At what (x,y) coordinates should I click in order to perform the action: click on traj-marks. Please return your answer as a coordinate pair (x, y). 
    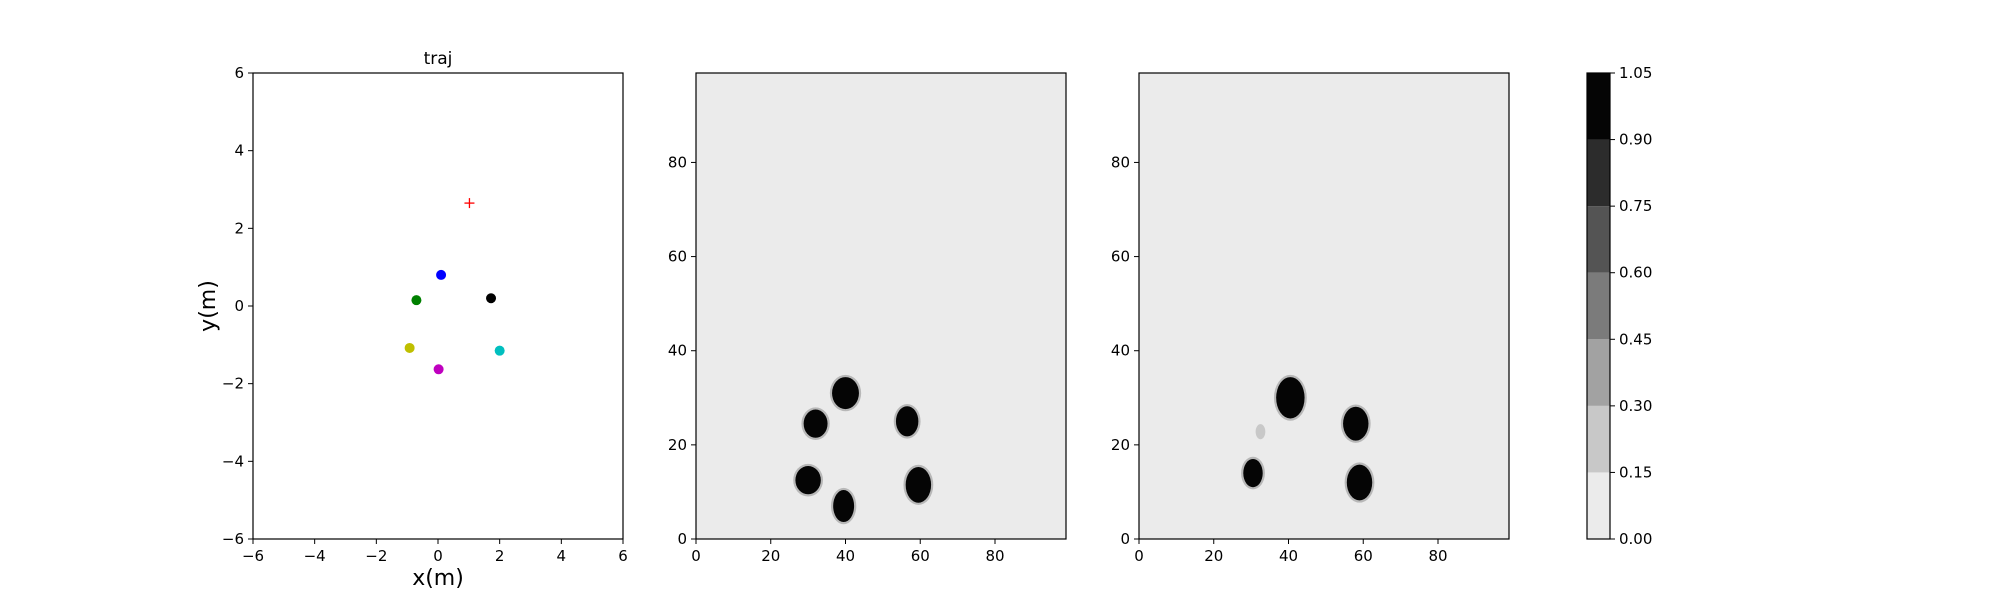
    Looking at the image, I should click on (454, 286).